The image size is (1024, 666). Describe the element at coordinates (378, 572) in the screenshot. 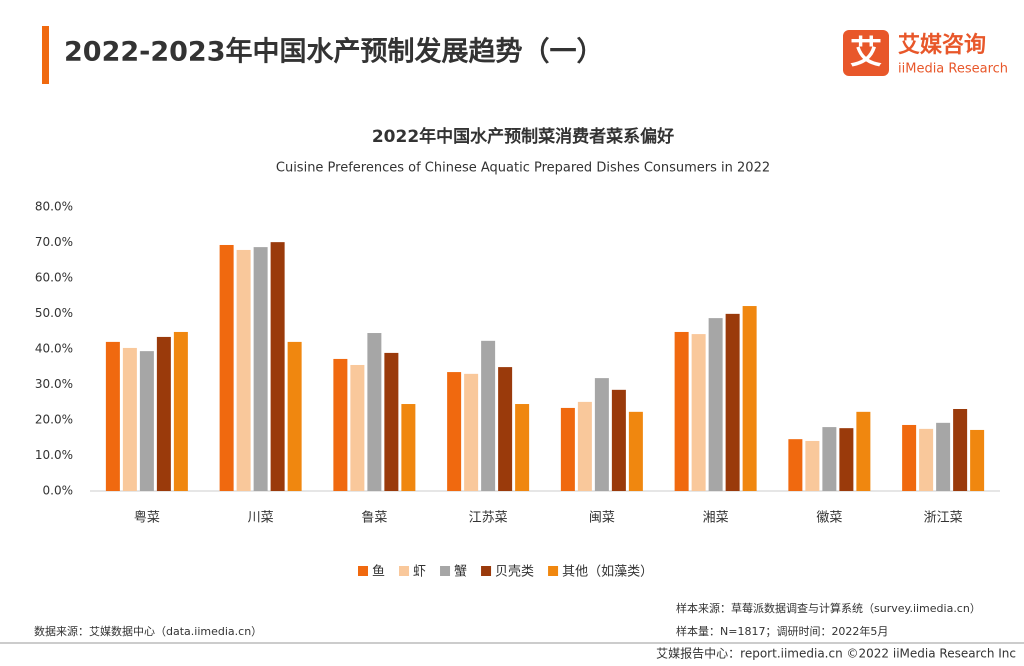

I see `legend-label: 鱼` at that location.